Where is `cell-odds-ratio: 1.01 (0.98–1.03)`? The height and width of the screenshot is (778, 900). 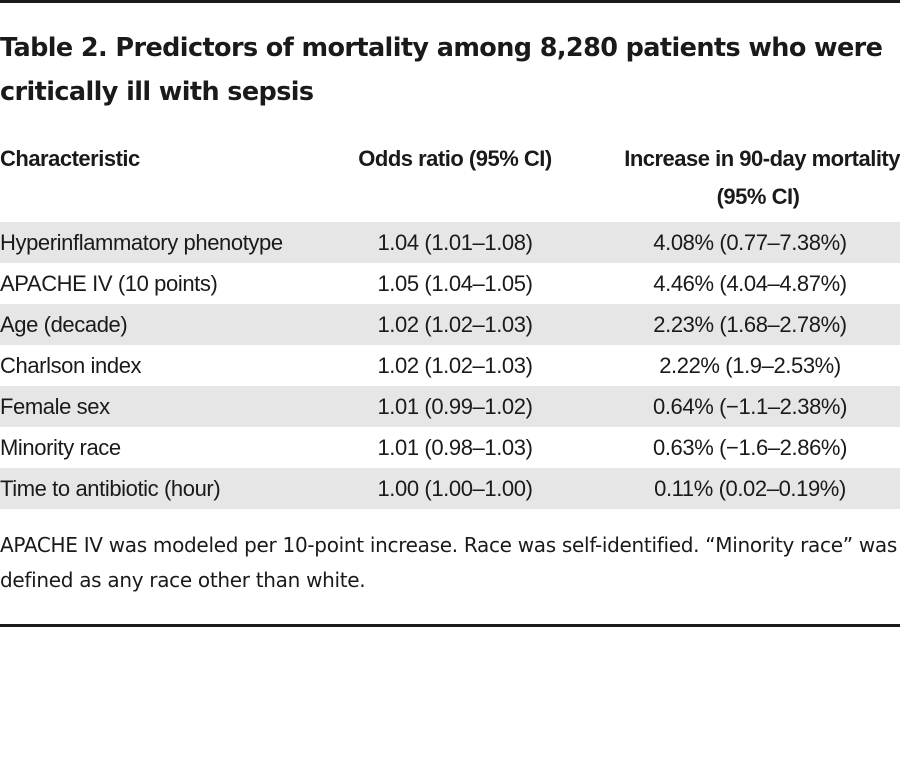 cell-odds-ratio: 1.01 (0.98–1.03) is located at coordinates (455, 447).